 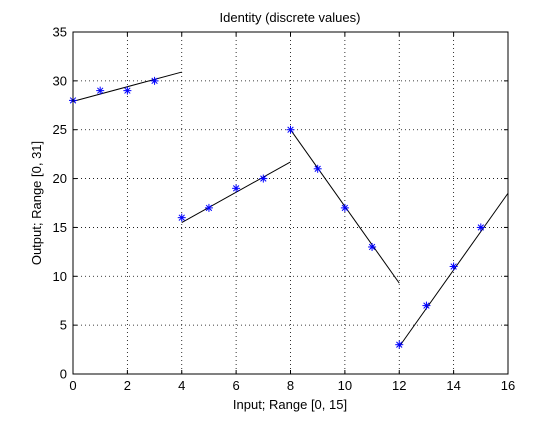 What do you see at coordinates (63, 325) in the screenshot?
I see `y-tick-label: 5` at bounding box center [63, 325].